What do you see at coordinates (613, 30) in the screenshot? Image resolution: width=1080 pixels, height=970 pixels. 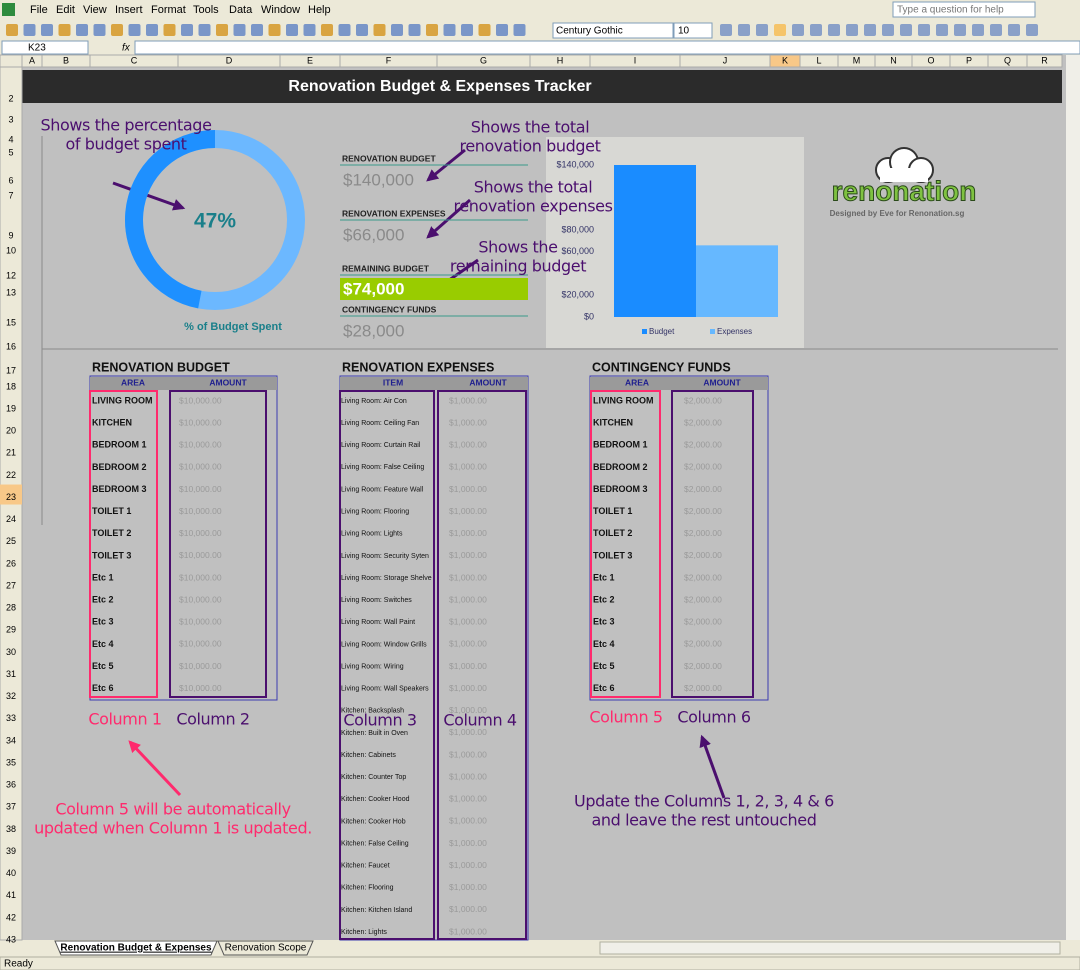 I see `font-box` at bounding box center [613, 30].